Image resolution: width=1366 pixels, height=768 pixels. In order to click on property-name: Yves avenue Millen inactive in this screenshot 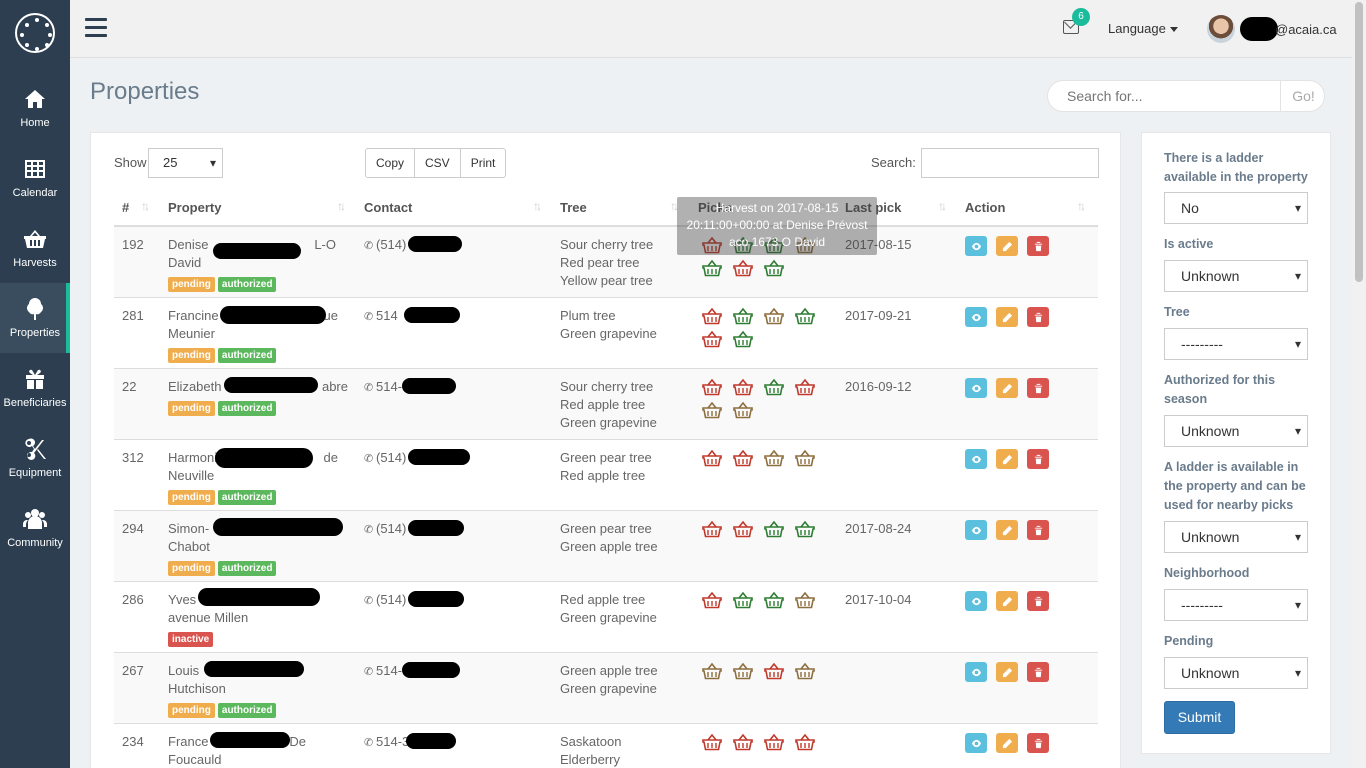, I will do `click(258, 617)`.